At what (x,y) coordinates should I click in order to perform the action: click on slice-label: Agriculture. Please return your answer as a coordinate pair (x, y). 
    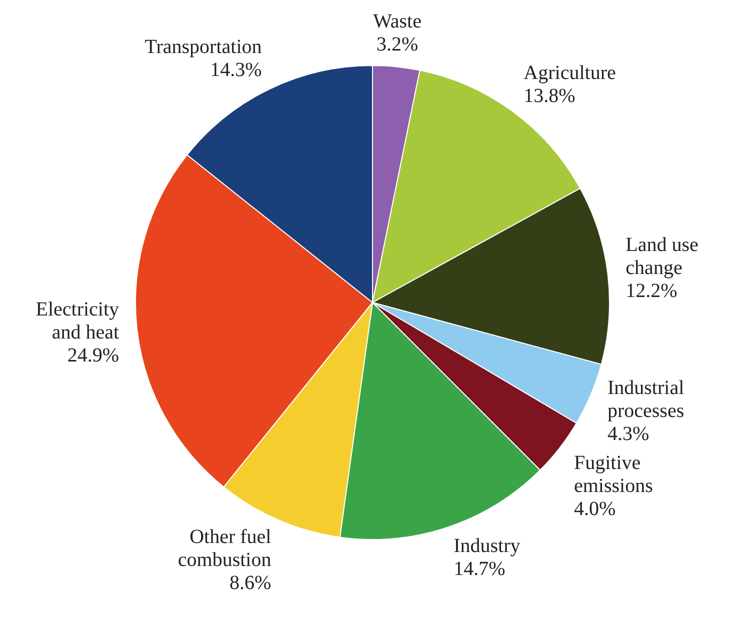
    Looking at the image, I should click on (570, 73).